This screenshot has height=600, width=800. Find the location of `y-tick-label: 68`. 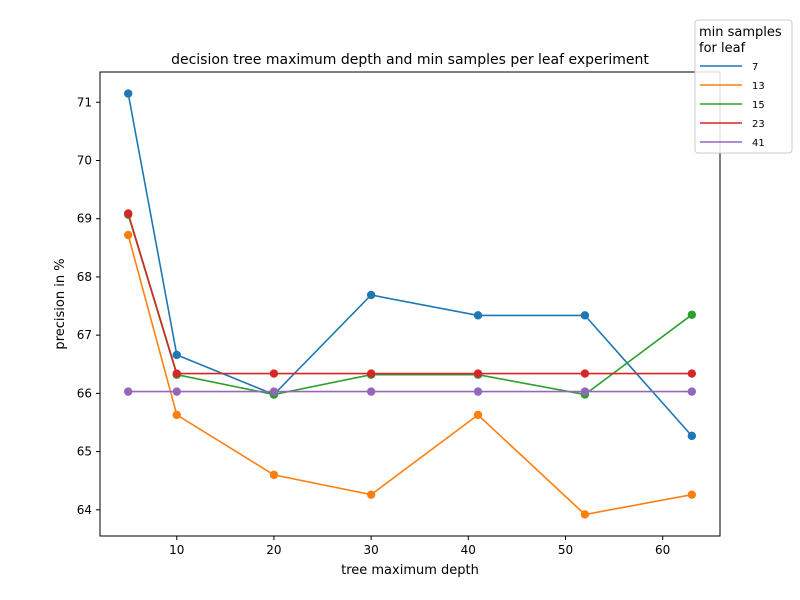

y-tick-label: 68 is located at coordinates (84, 277).